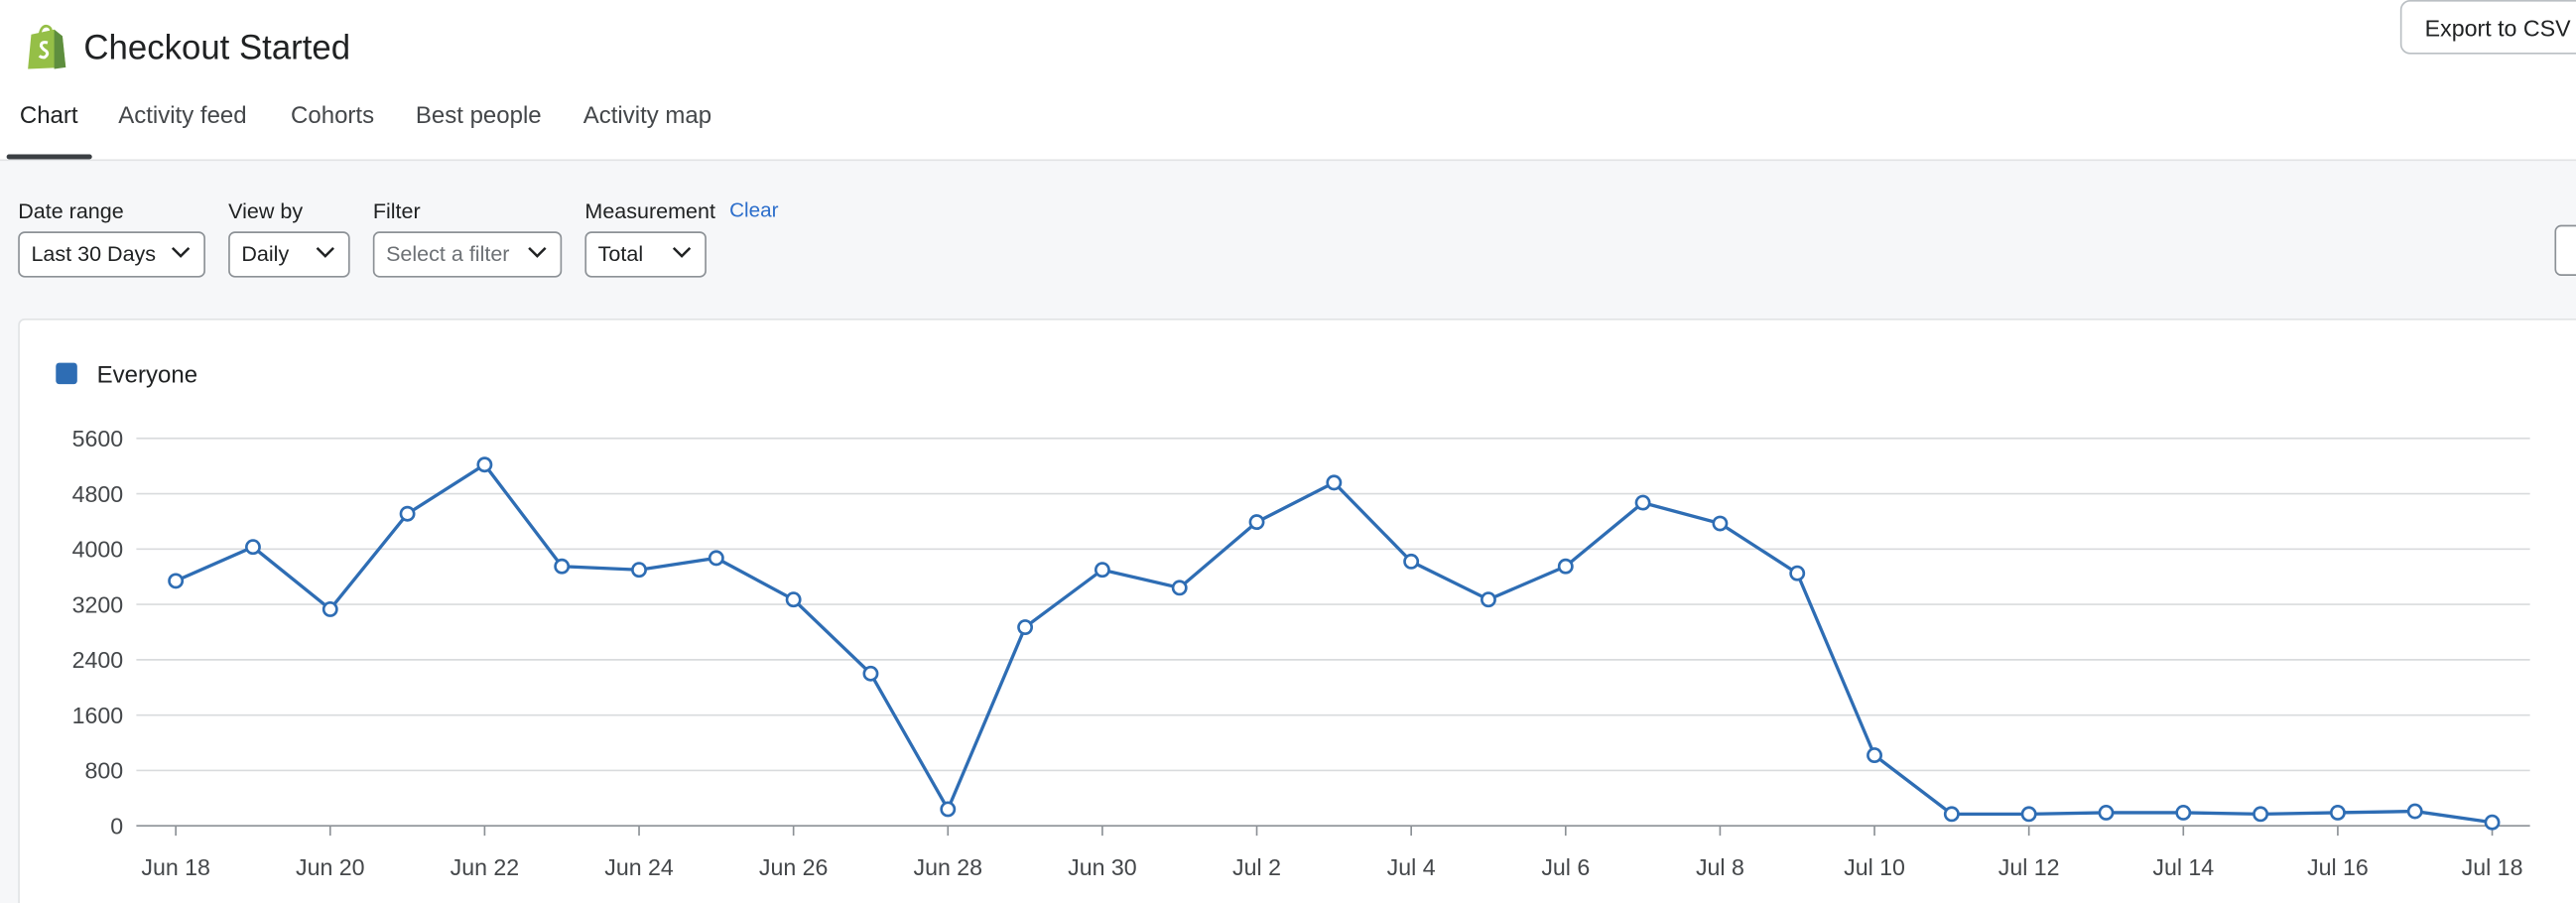 Image resolution: width=2576 pixels, height=903 pixels. Describe the element at coordinates (98, 494) in the screenshot. I see `y-tick-label: 4800` at that location.